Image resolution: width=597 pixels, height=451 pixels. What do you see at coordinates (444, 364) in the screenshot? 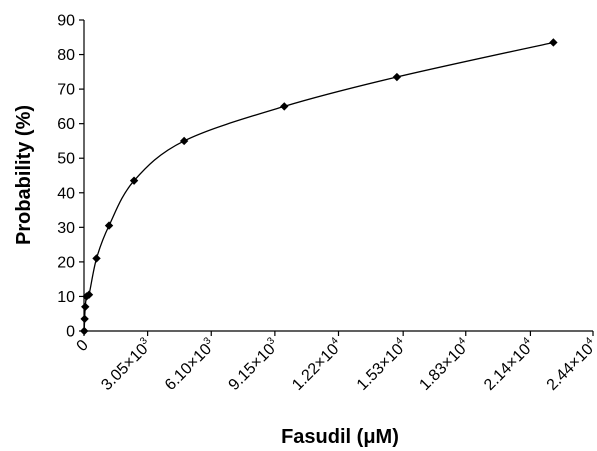
I see `x-tick-label: 1.83×104` at bounding box center [444, 364].